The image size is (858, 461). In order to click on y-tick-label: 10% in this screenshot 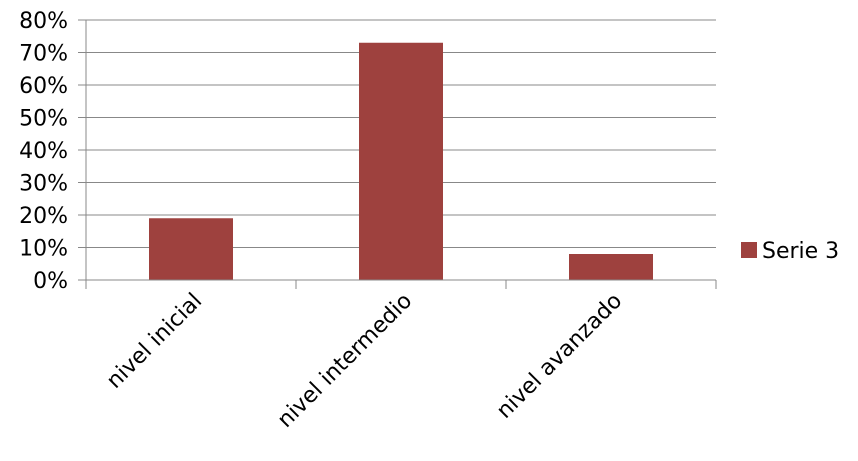, I will do `click(43, 249)`.